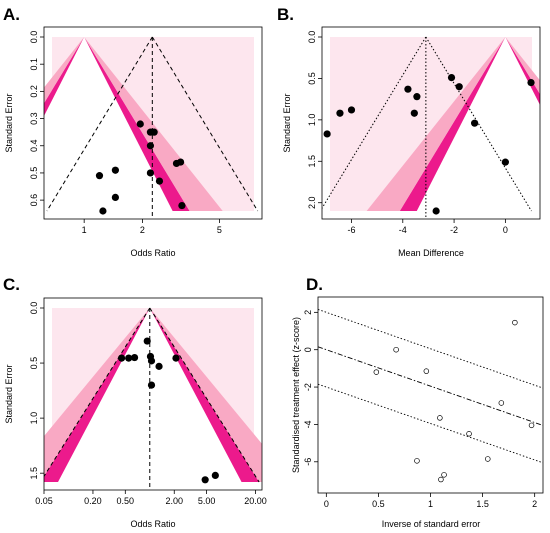 Image resolution: width=550 pixels, height=533 pixels. I want to click on panel-c-xtick-label: 2.00, so click(174, 501).